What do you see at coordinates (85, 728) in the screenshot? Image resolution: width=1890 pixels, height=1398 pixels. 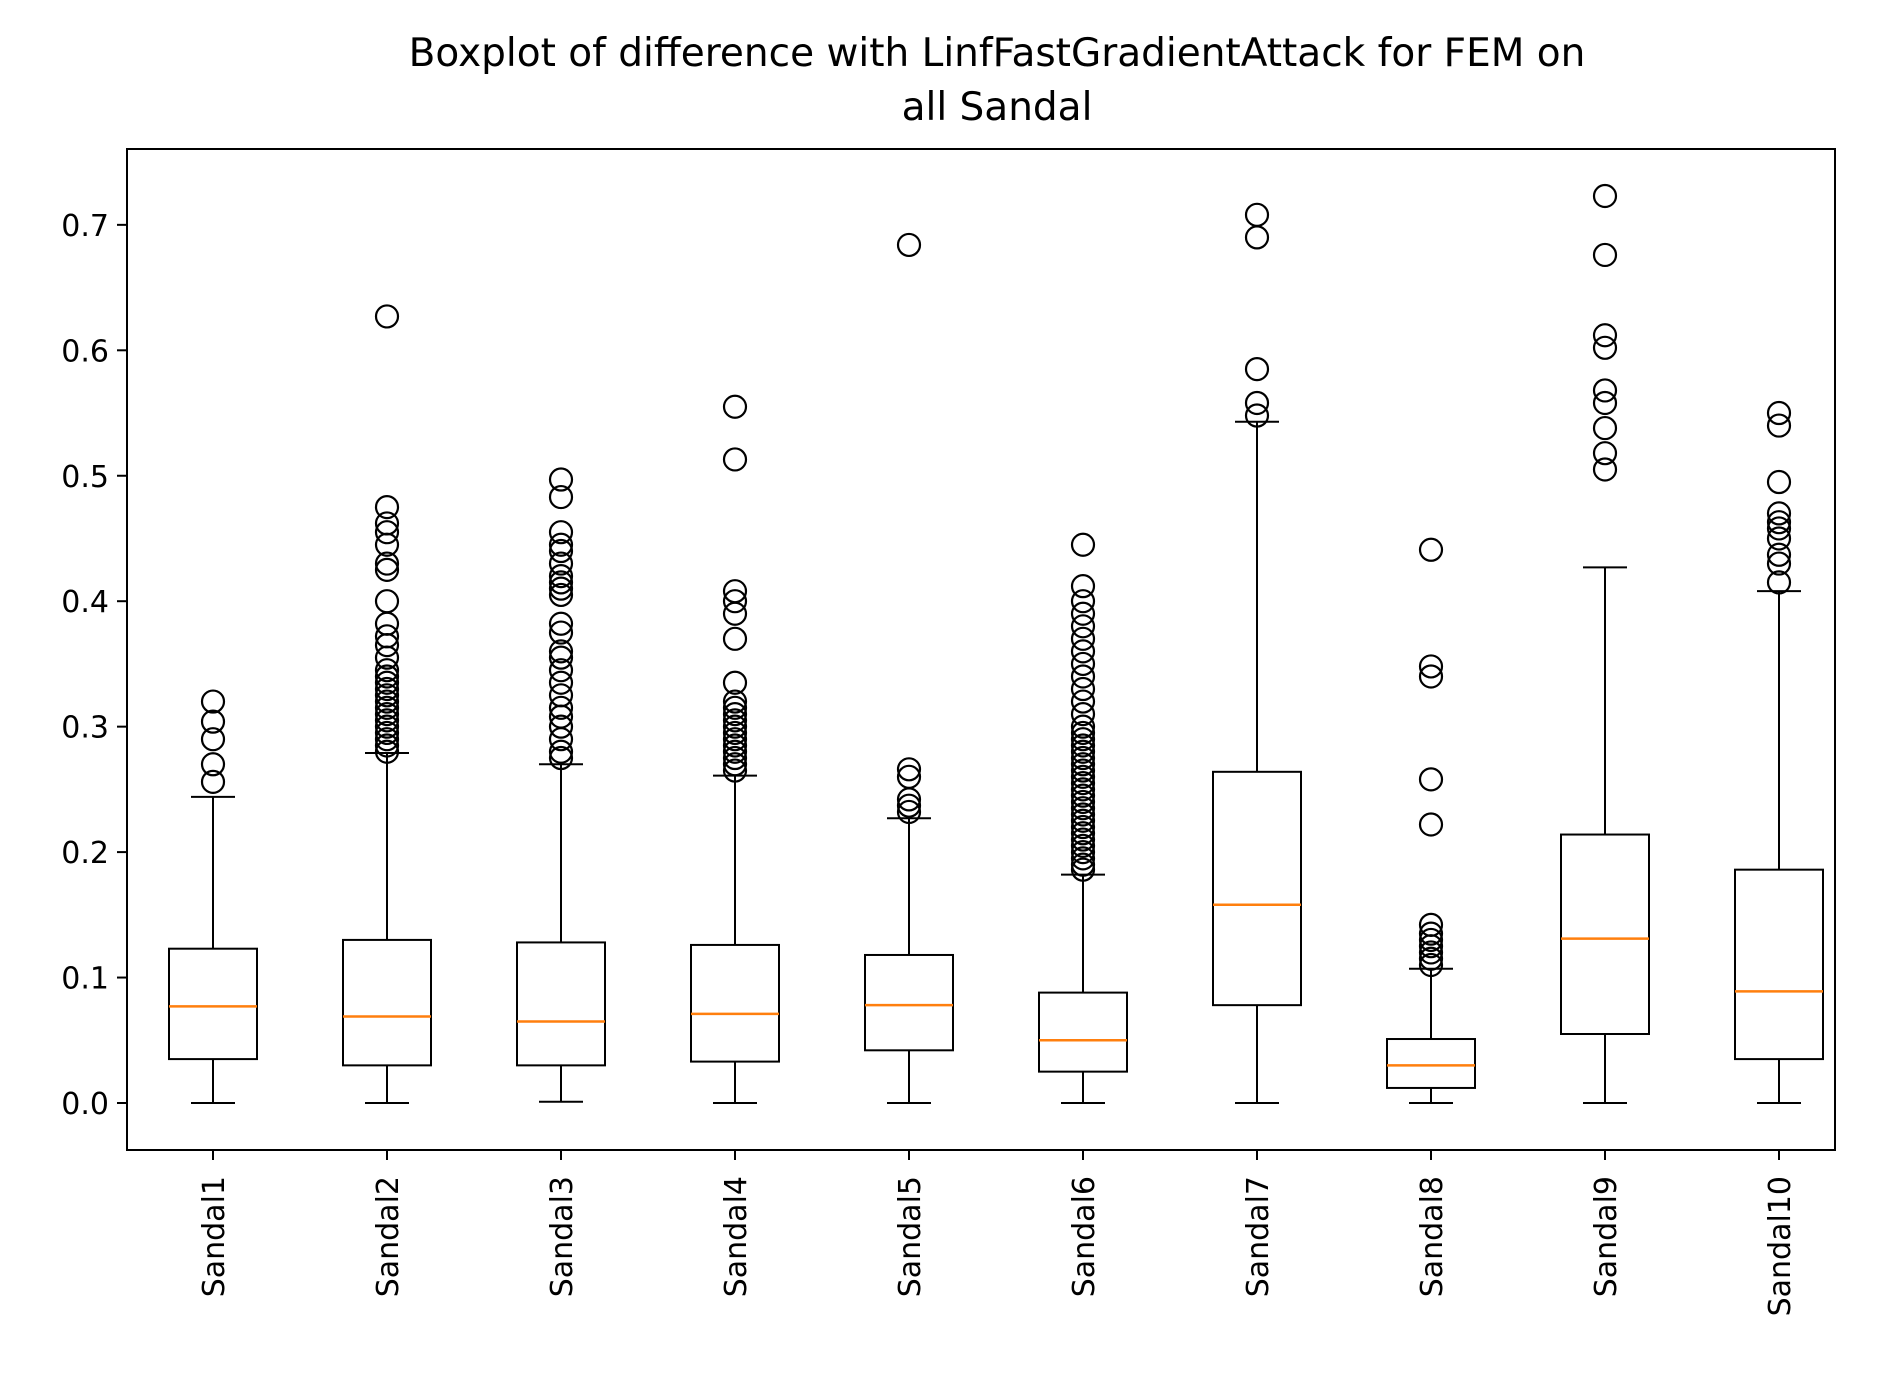 I see `y-tick-label: 0.3` at bounding box center [85, 728].